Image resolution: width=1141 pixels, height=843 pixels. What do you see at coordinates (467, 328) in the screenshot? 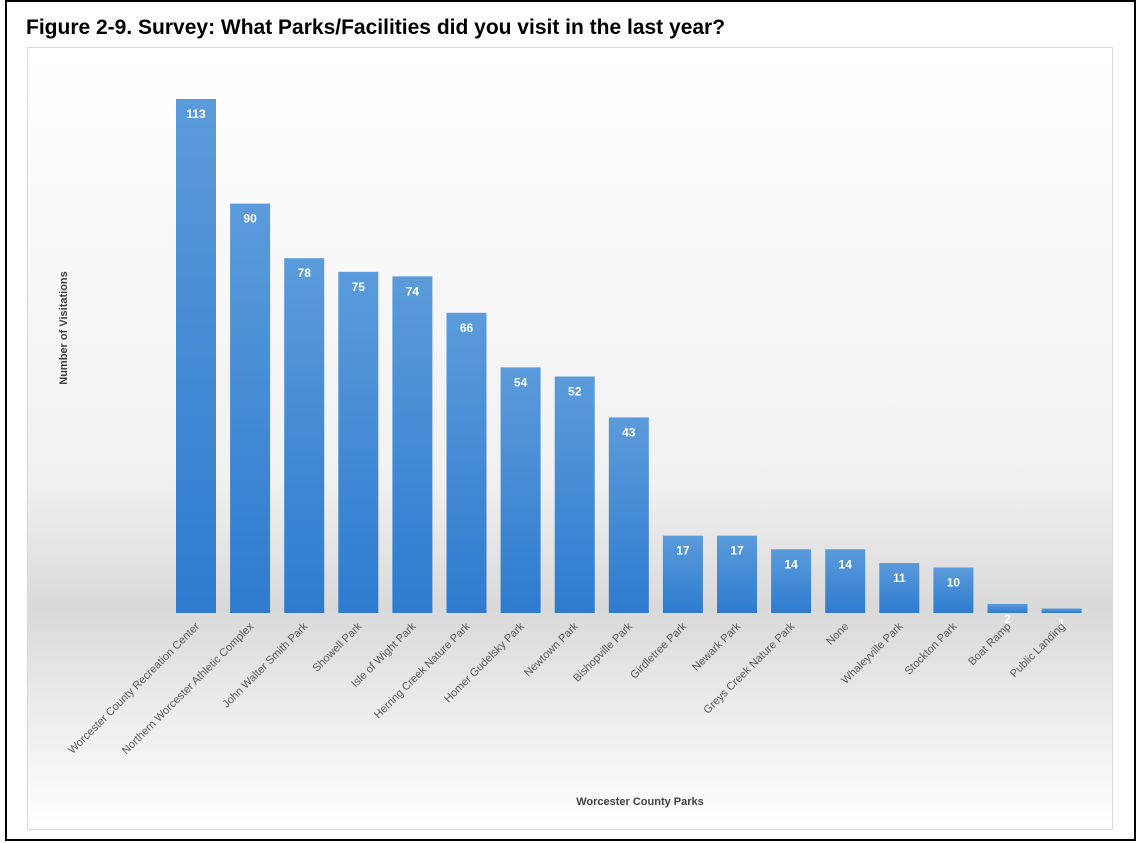
I see `bar-value-label: 66` at bounding box center [467, 328].